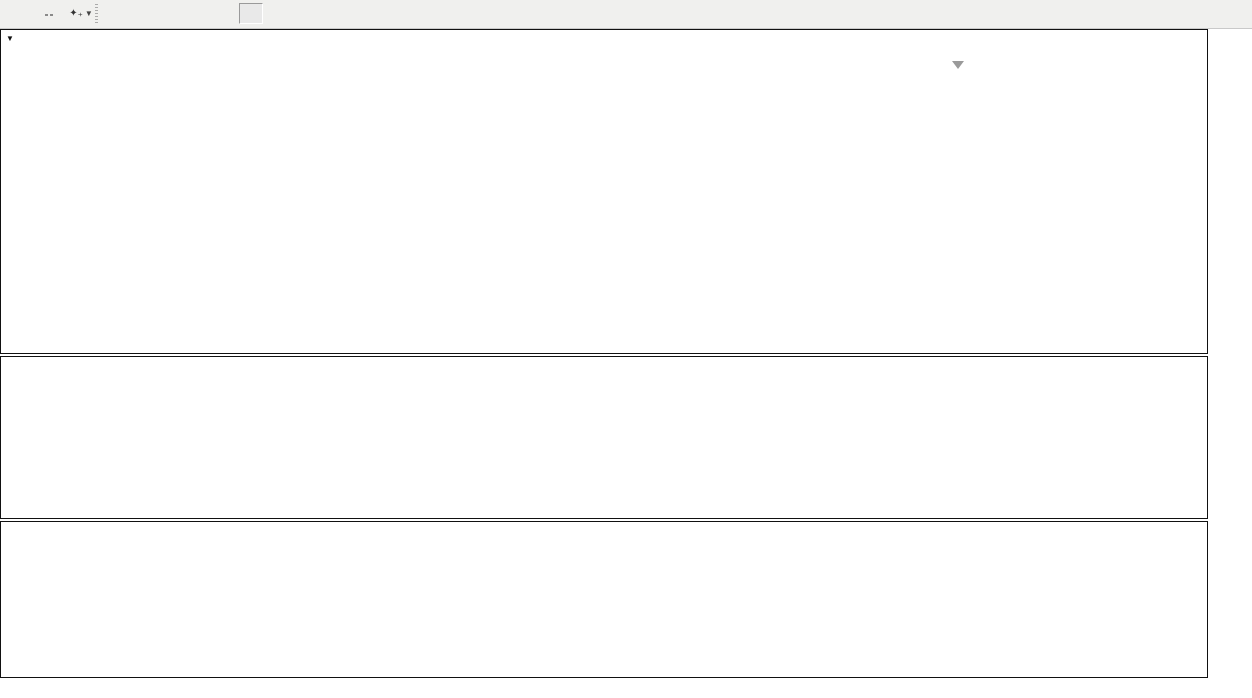 The image size is (1252, 698). I want to click on indicator-icon: ✦₊, so click(76, 13).